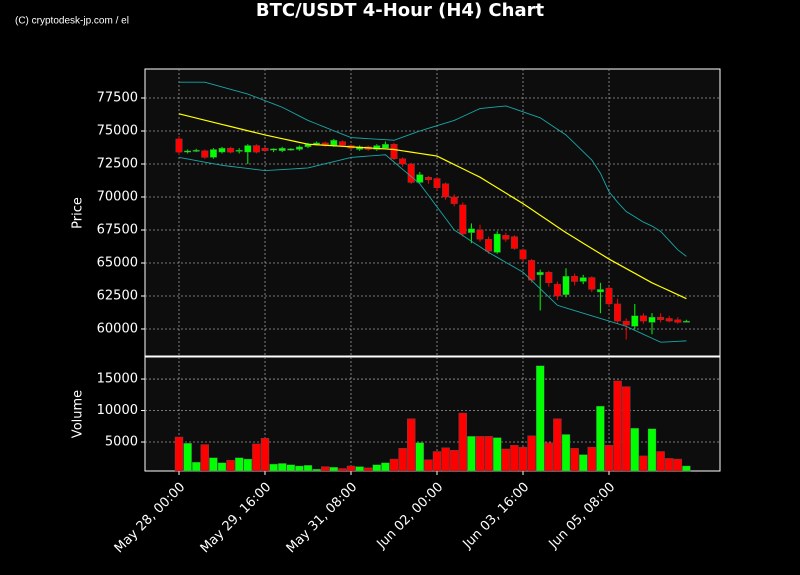 The width and height of the screenshot is (800, 575). I want to click on y-tick-label: 77500, so click(117, 98).